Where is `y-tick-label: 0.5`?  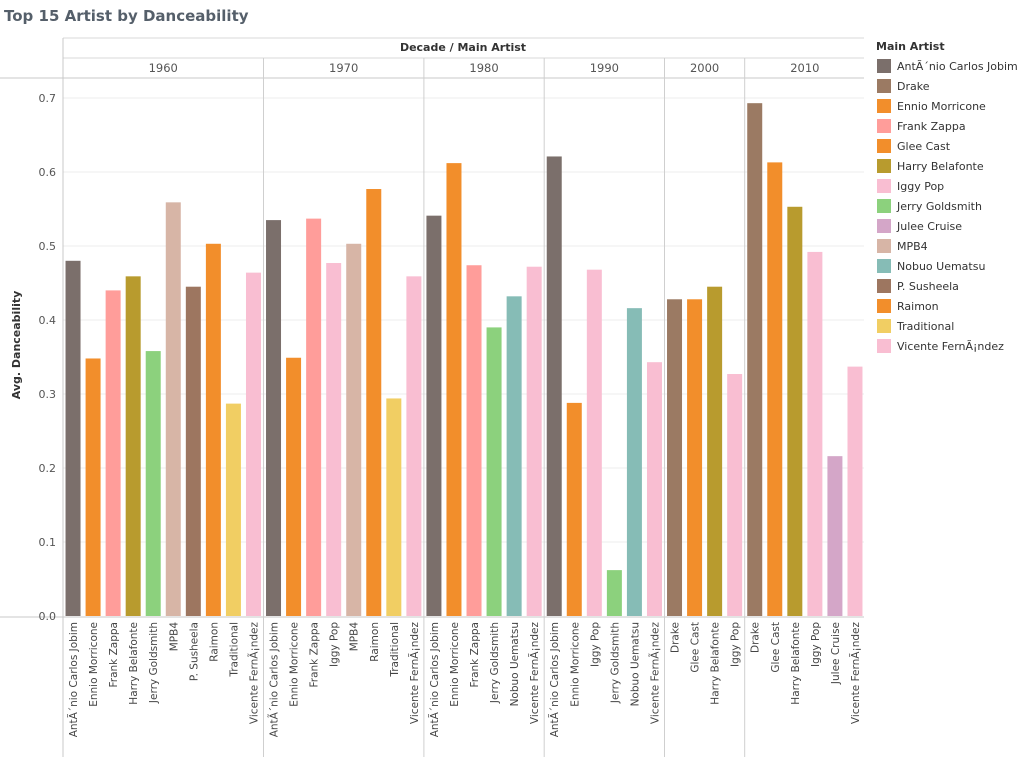 y-tick-label: 0.5 is located at coordinates (48, 246).